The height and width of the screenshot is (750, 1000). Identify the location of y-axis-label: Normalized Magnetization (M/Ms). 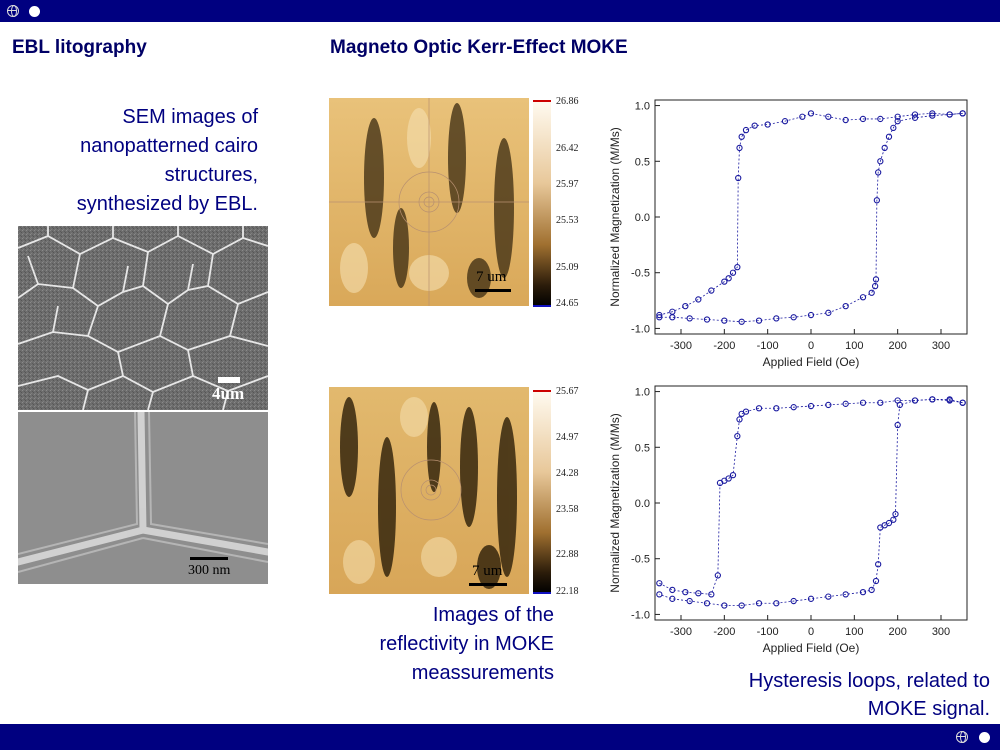
(615, 502).